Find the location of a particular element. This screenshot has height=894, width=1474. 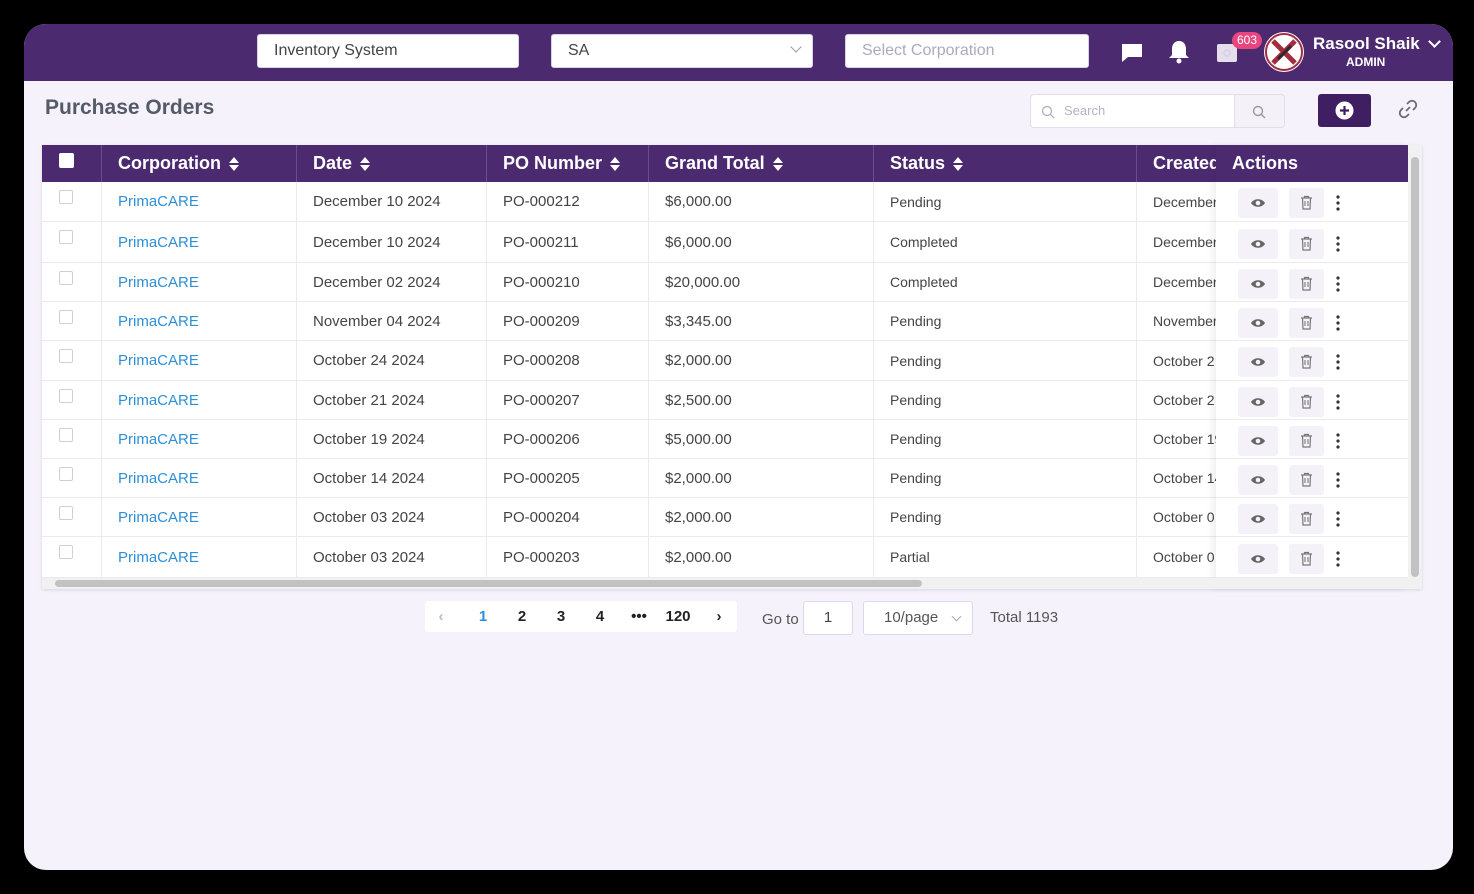

date-cell: October 03 2024 is located at coordinates (392, 557).